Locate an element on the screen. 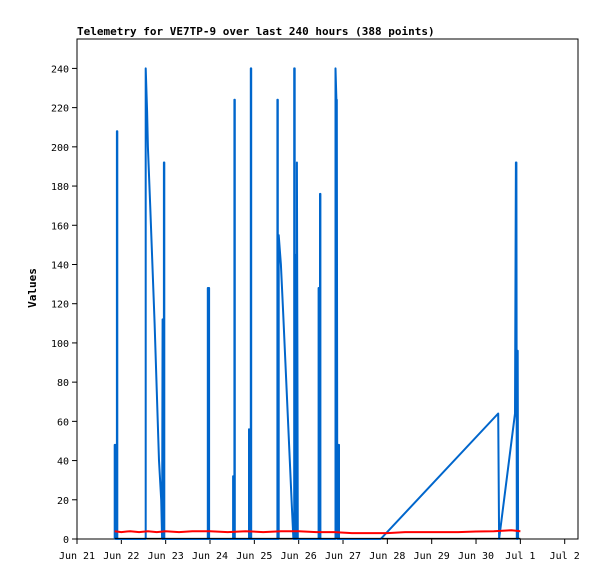 This screenshot has height=579, width=615. x-tick-label: Jun 22 is located at coordinates (121, 556).